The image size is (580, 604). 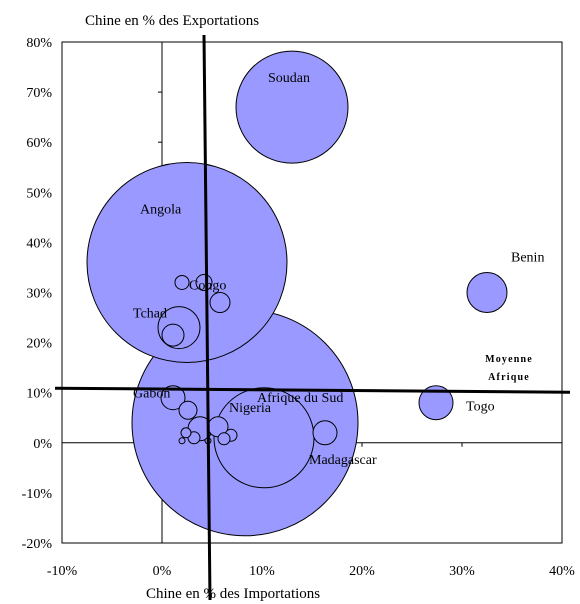 I want to click on label-angola: Angola, so click(x=161, y=209).